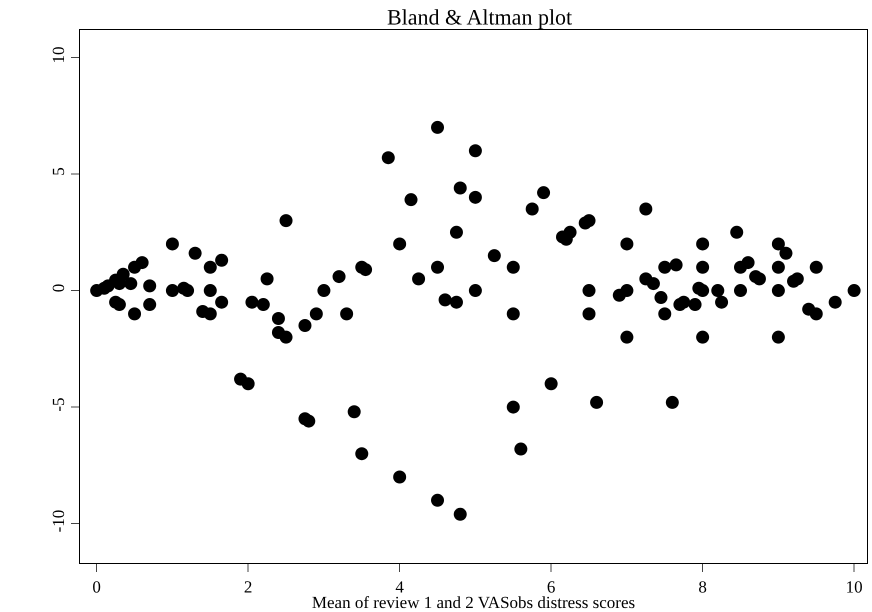  Describe the element at coordinates (58, 521) in the screenshot. I see `y-tick-label: -10` at that location.